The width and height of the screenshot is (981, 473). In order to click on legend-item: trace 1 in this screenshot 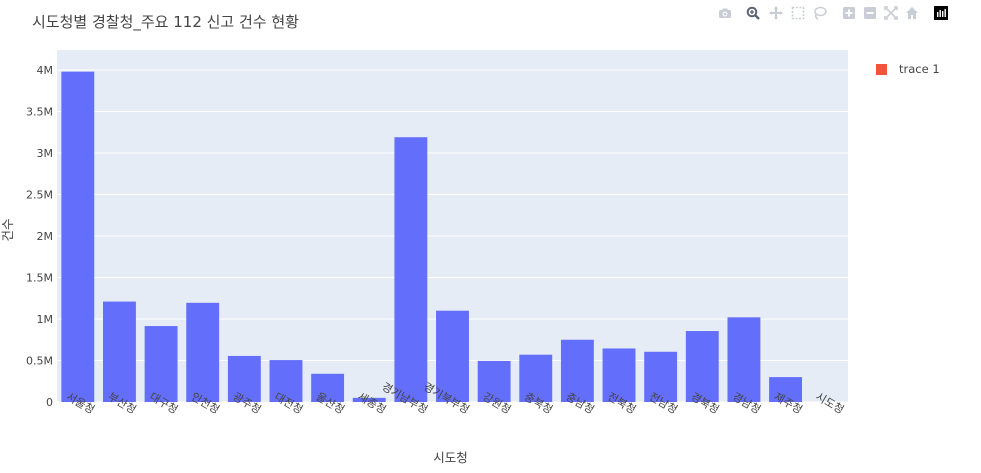, I will do `click(908, 69)`.